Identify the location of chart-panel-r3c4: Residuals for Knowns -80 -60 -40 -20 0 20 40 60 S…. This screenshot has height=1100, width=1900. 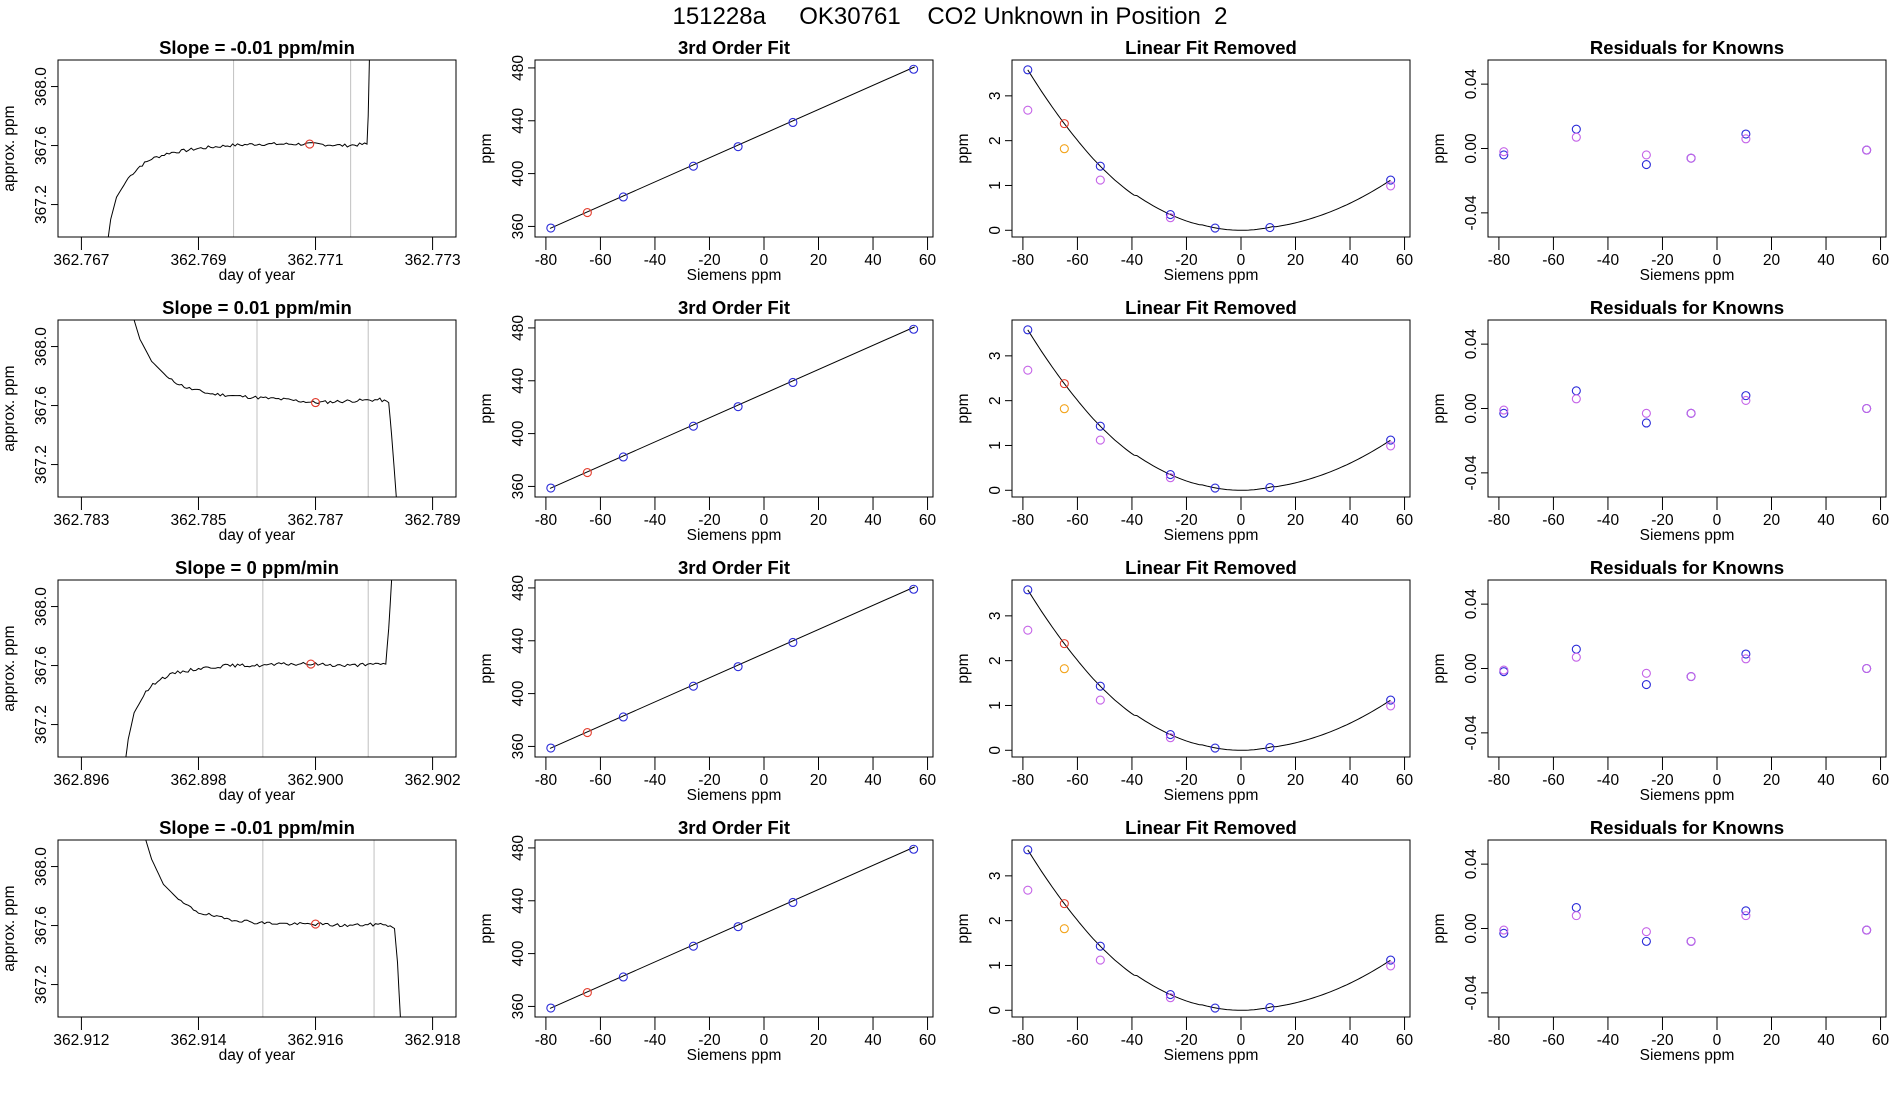
(1660, 680).